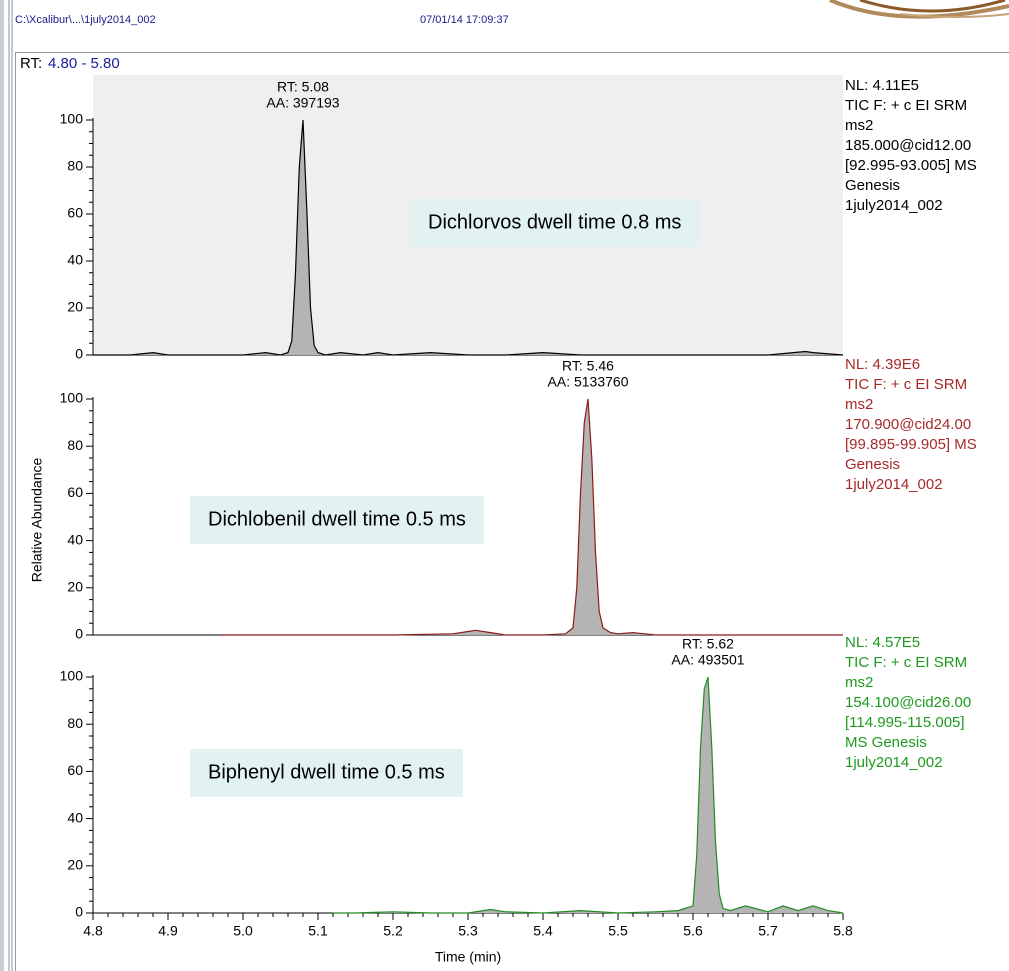 This screenshot has width=1009, height=971. I want to click on x-tick-label: 5.5, so click(618, 931).